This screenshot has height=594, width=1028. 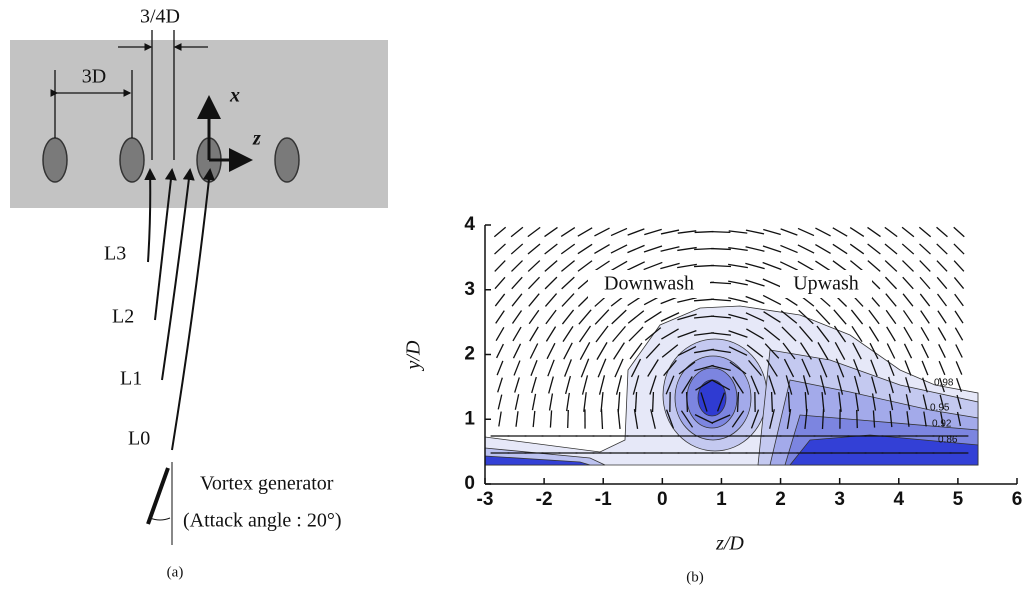 I want to click on line-label: L3, so click(x=115, y=254).